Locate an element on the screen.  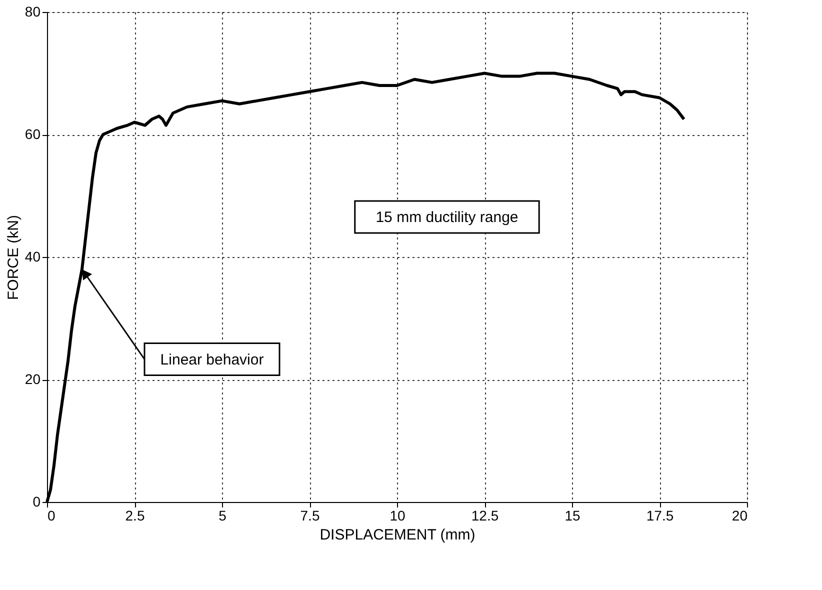
y-tick-label: 20 is located at coordinates (32, 379).